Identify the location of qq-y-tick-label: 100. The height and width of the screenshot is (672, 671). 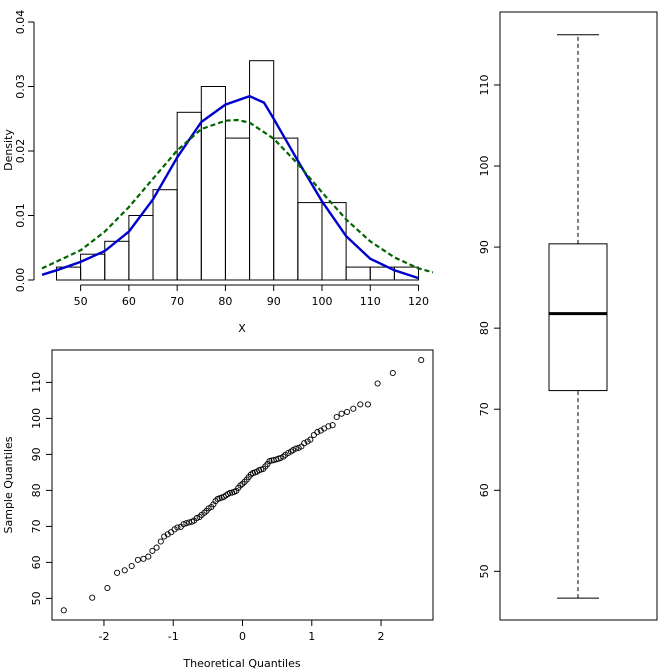
(36, 418).